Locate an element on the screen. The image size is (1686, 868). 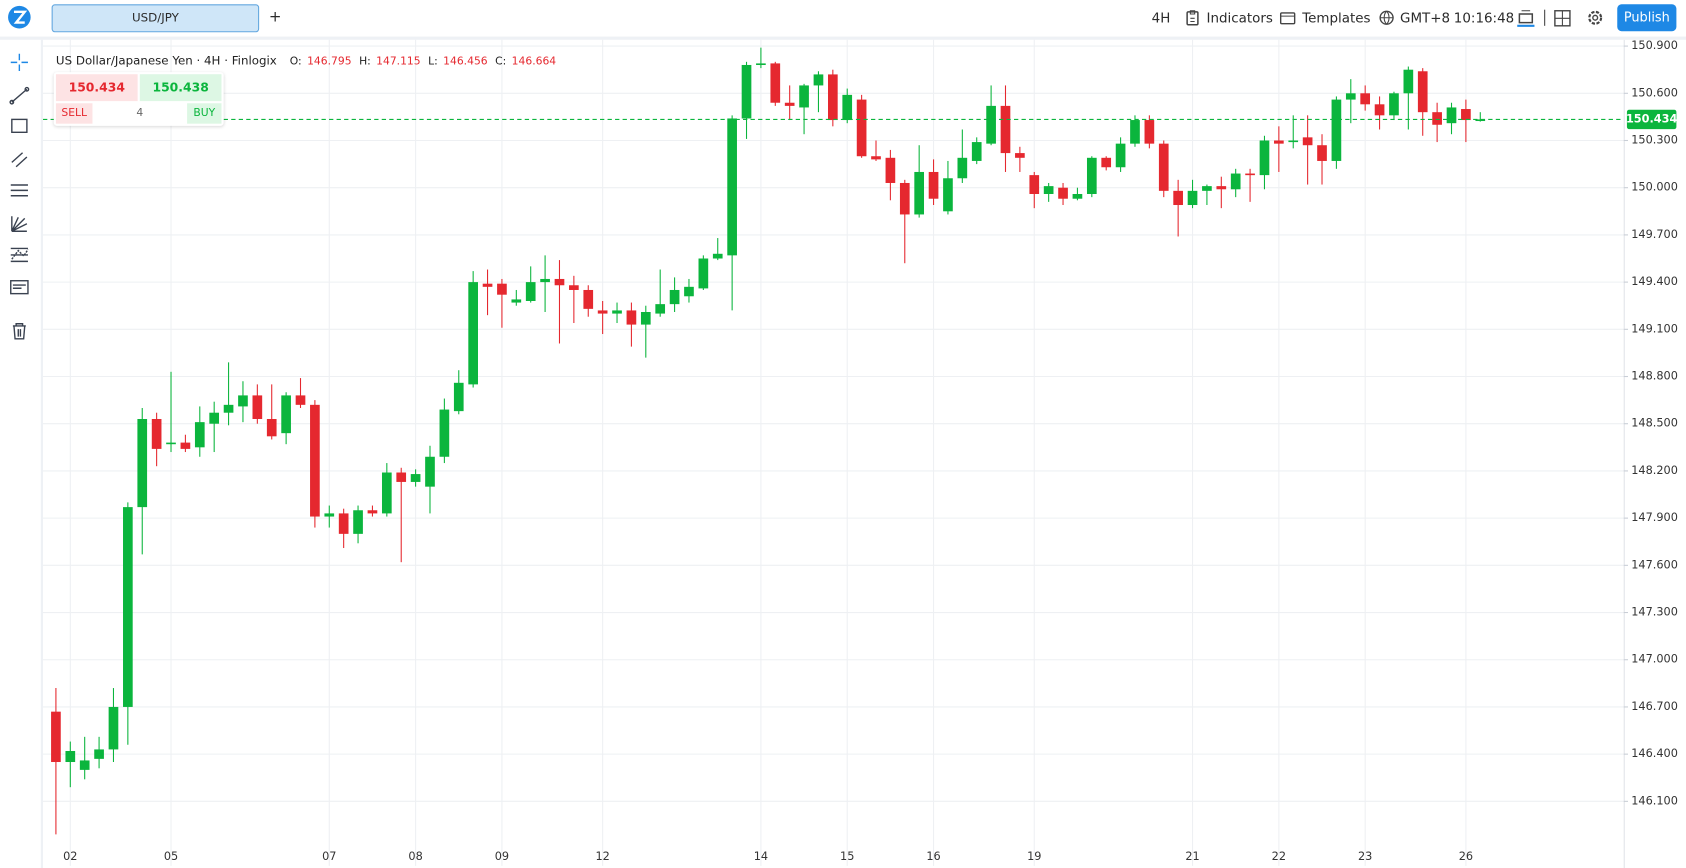
timezone: GMT+8 is located at coordinates (1425, 17).